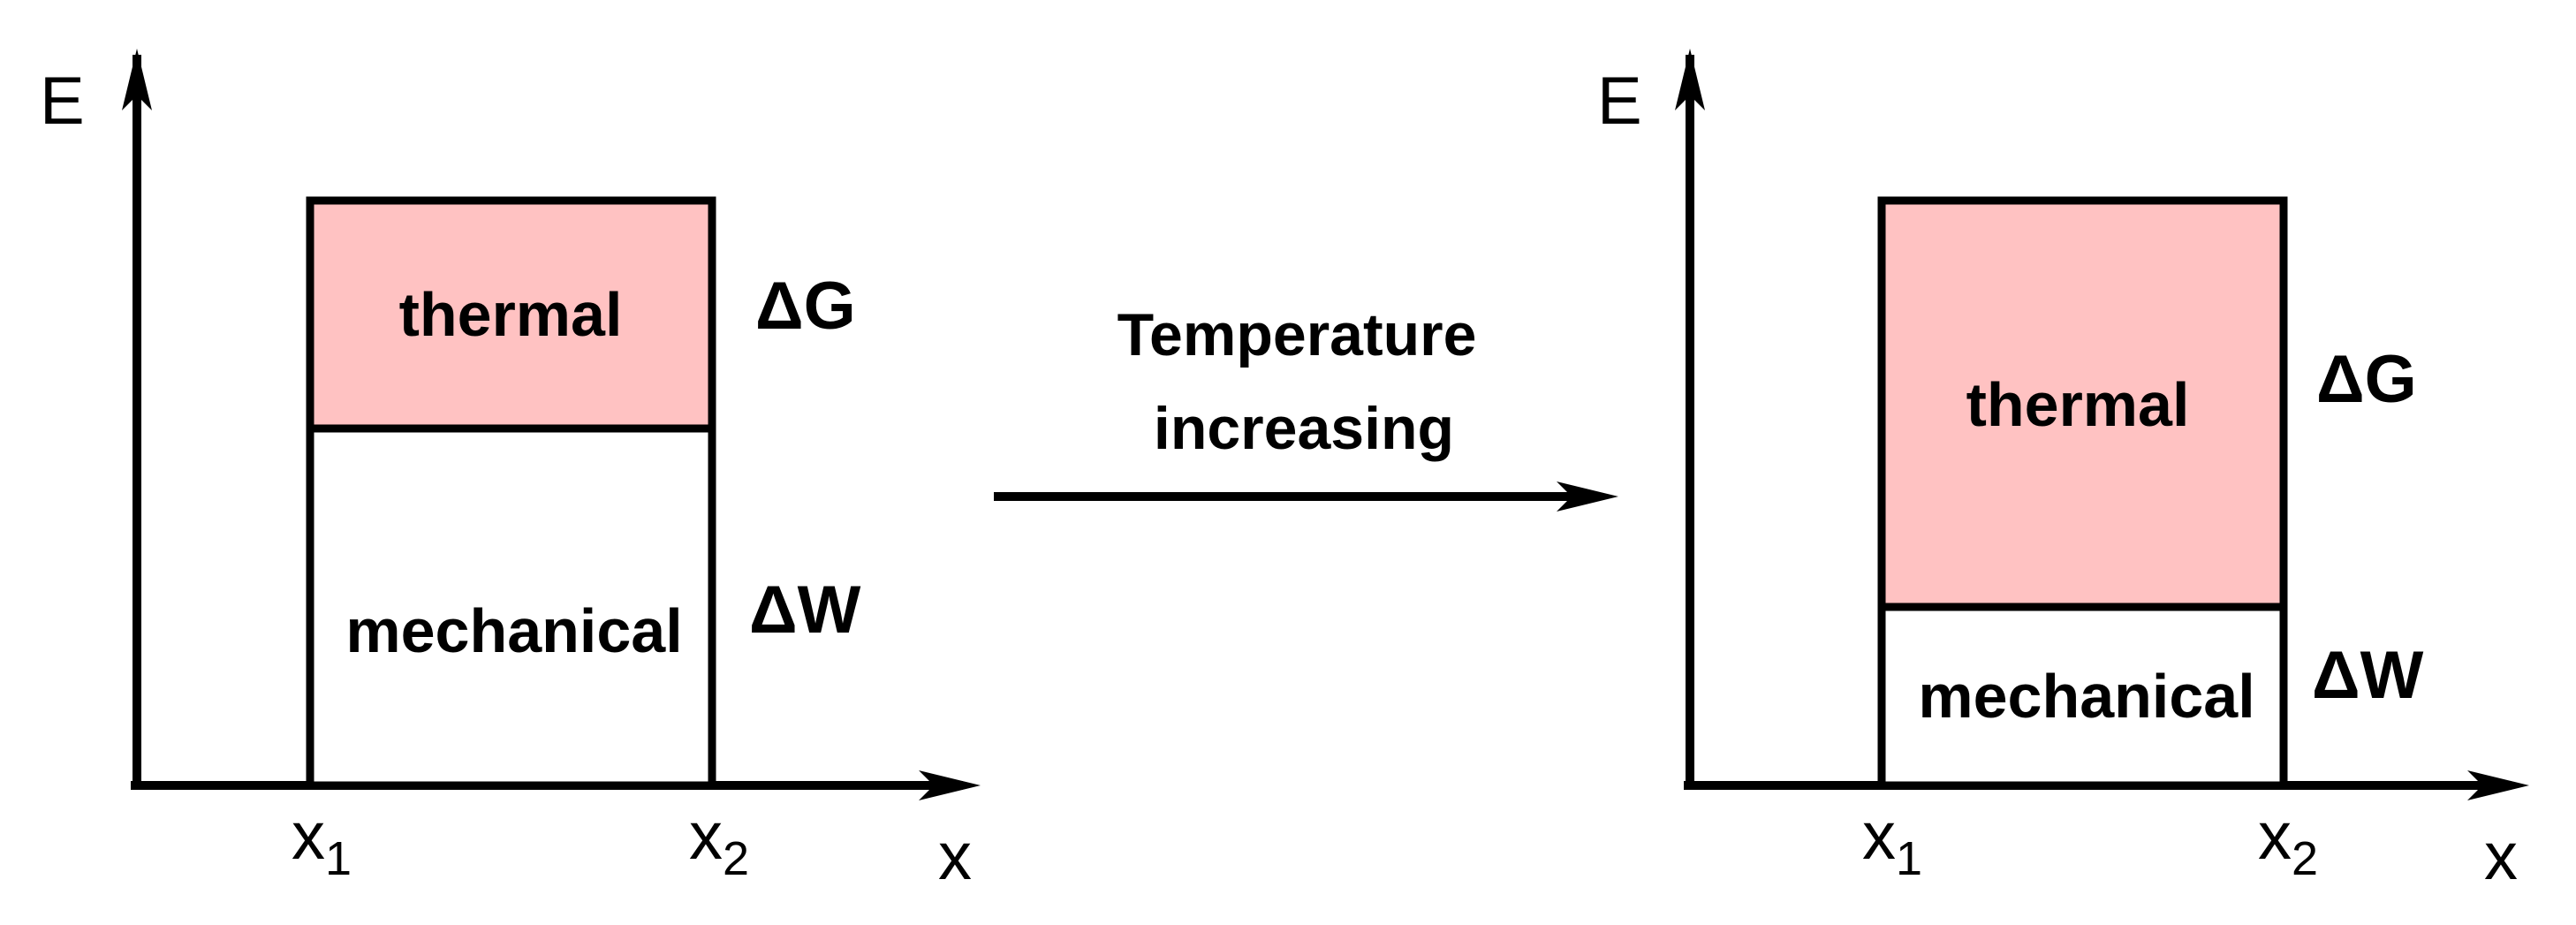 The width and height of the screenshot is (2576, 925). What do you see at coordinates (2367, 379) in the screenshot?
I see `right-delta-g-label: ΔG` at bounding box center [2367, 379].